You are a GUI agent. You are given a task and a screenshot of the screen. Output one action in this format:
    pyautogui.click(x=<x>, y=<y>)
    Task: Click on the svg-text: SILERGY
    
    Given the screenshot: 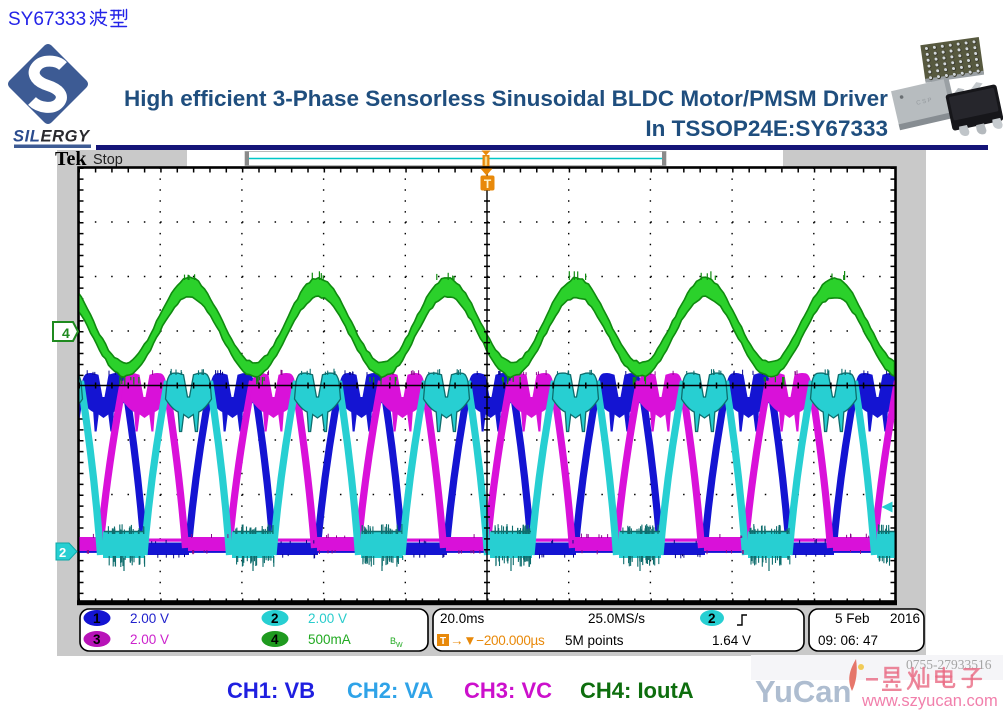 What is the action you would take?
    pyautogui.click(x=52, y=137)
    